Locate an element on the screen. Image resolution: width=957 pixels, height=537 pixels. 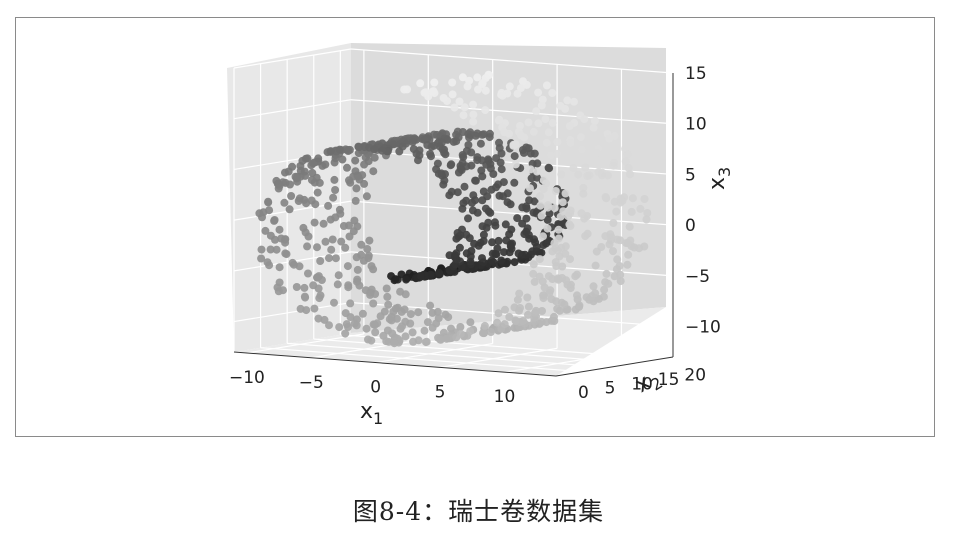
figure-caption: 图8-4：瑞士卷数据集 is located at coordinates (478, 511).